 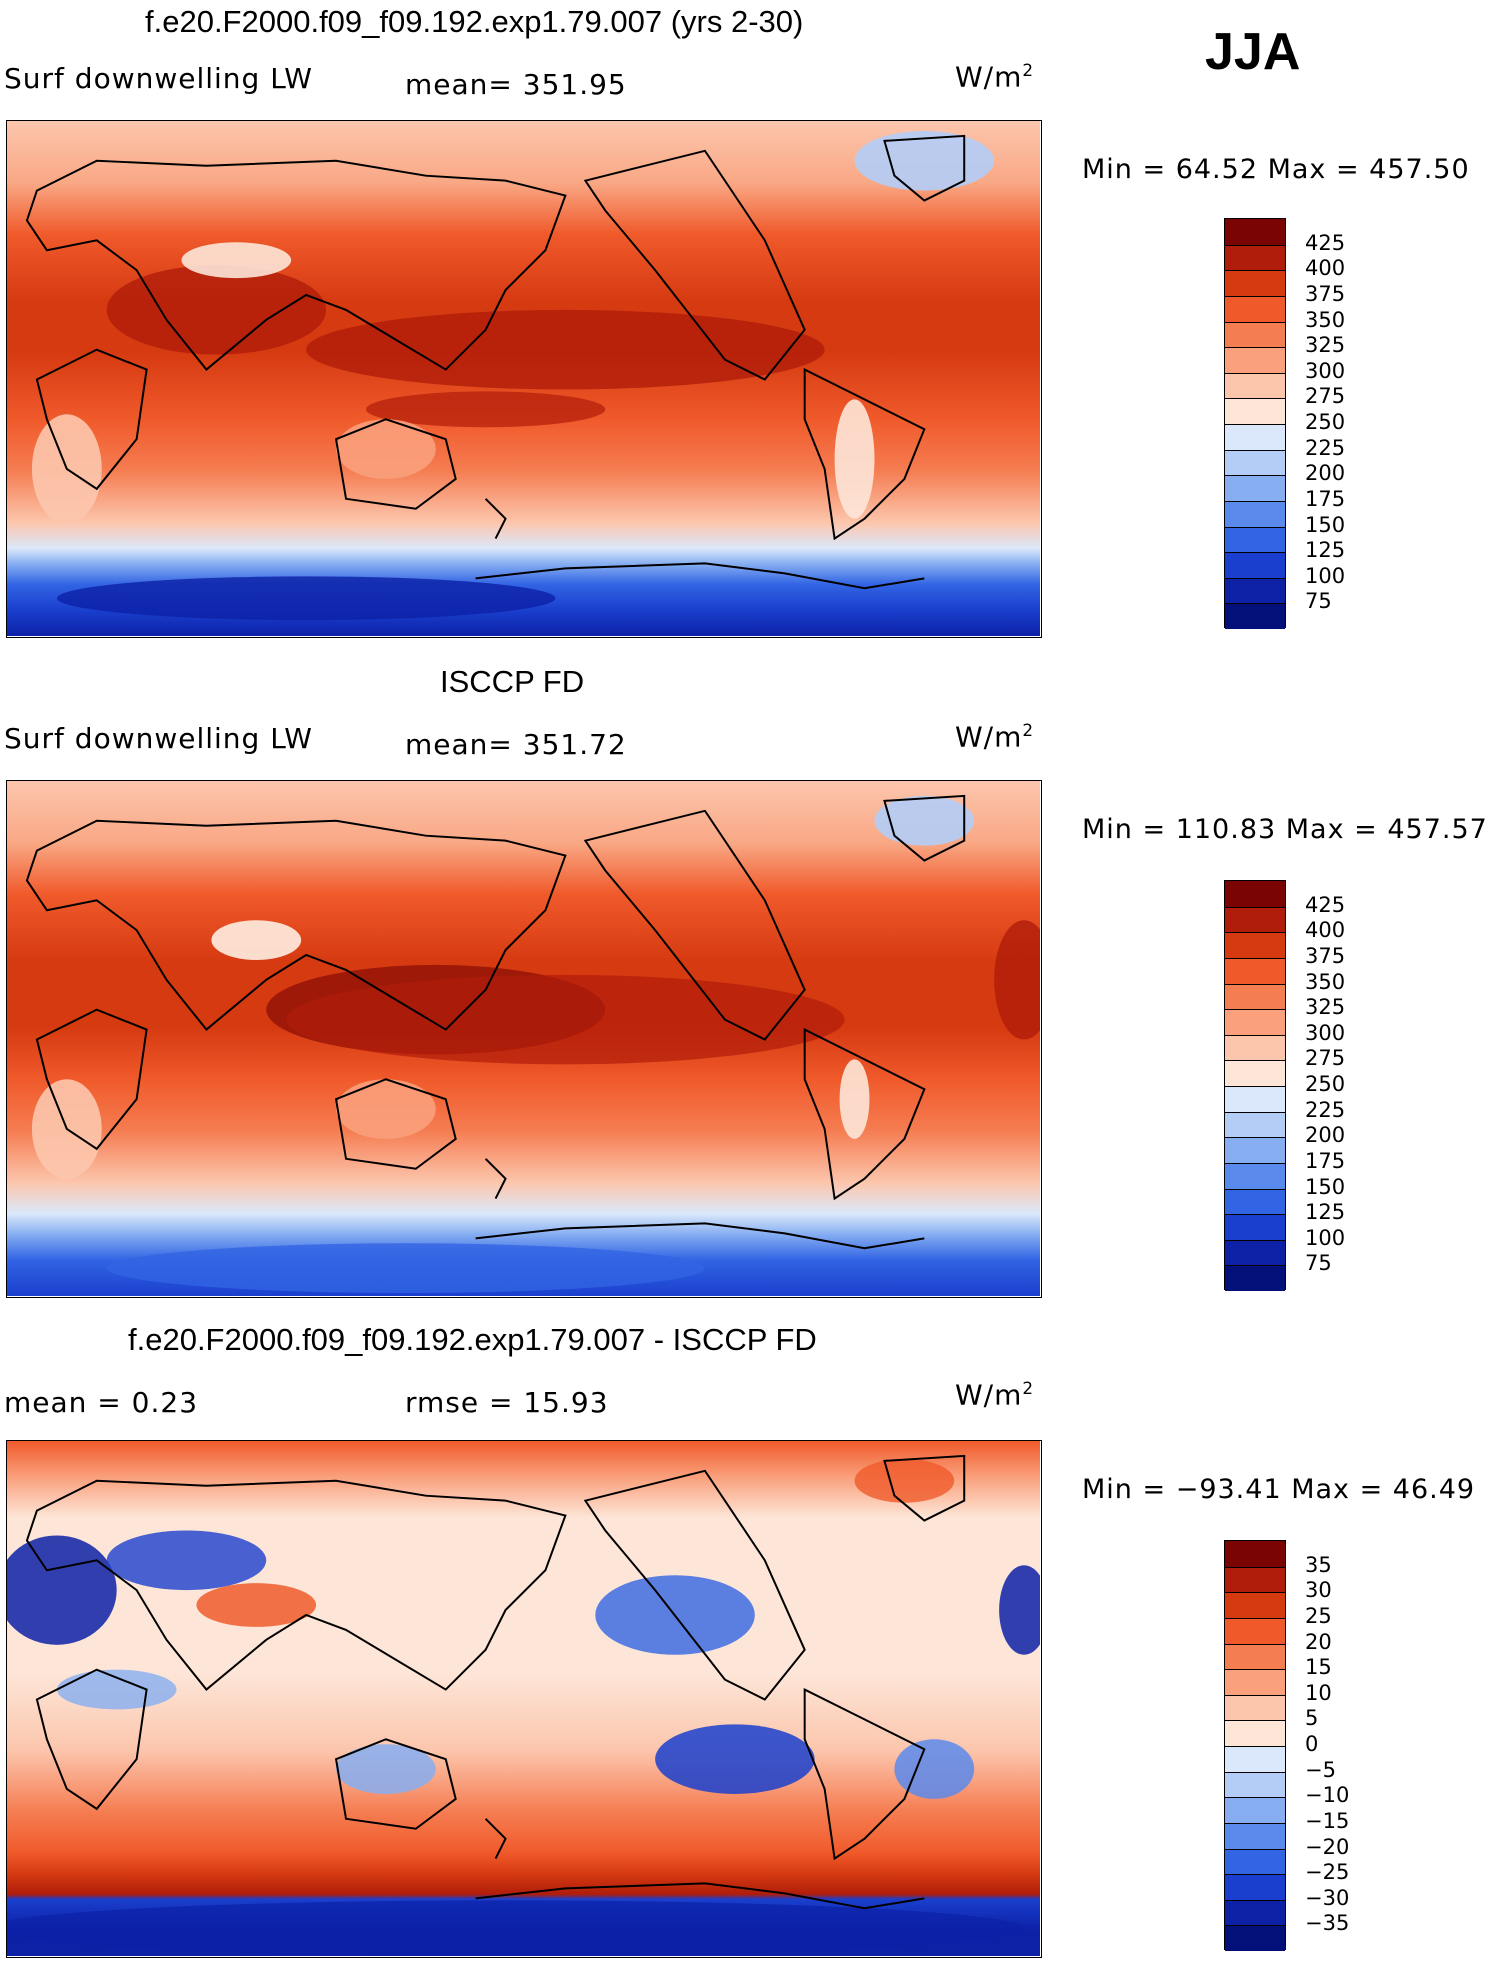 What do you see at coordinates (1325, 396) in the screenshot?
I see `colorbar1-tick-label: 275` at bounding box center [1325, 396].